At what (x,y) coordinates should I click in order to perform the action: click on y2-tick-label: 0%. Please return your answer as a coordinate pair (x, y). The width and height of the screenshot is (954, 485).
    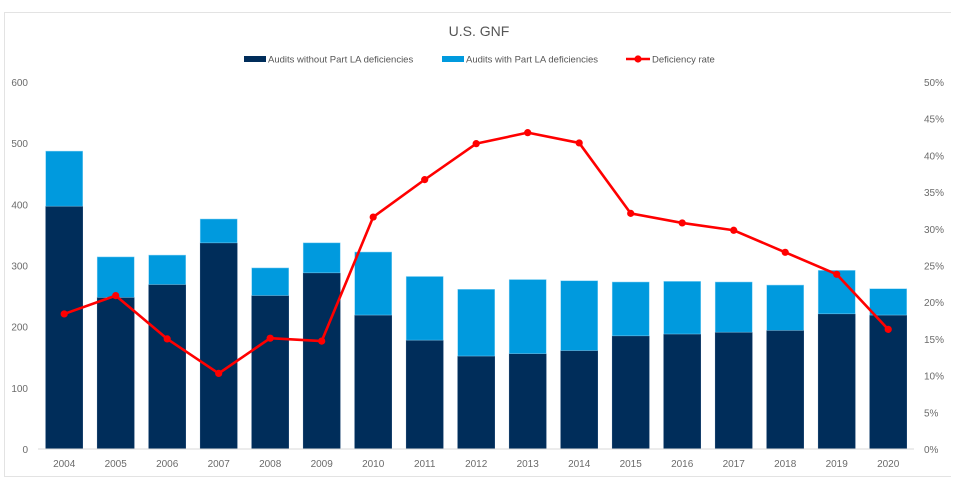
    Looking at the image, I should click on (931, 450).